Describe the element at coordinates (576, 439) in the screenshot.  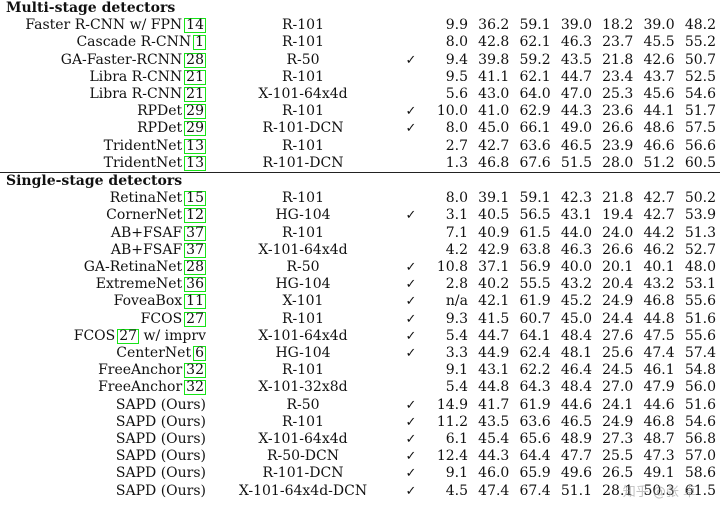
I see `ap75-cell: 48.9` at that location.